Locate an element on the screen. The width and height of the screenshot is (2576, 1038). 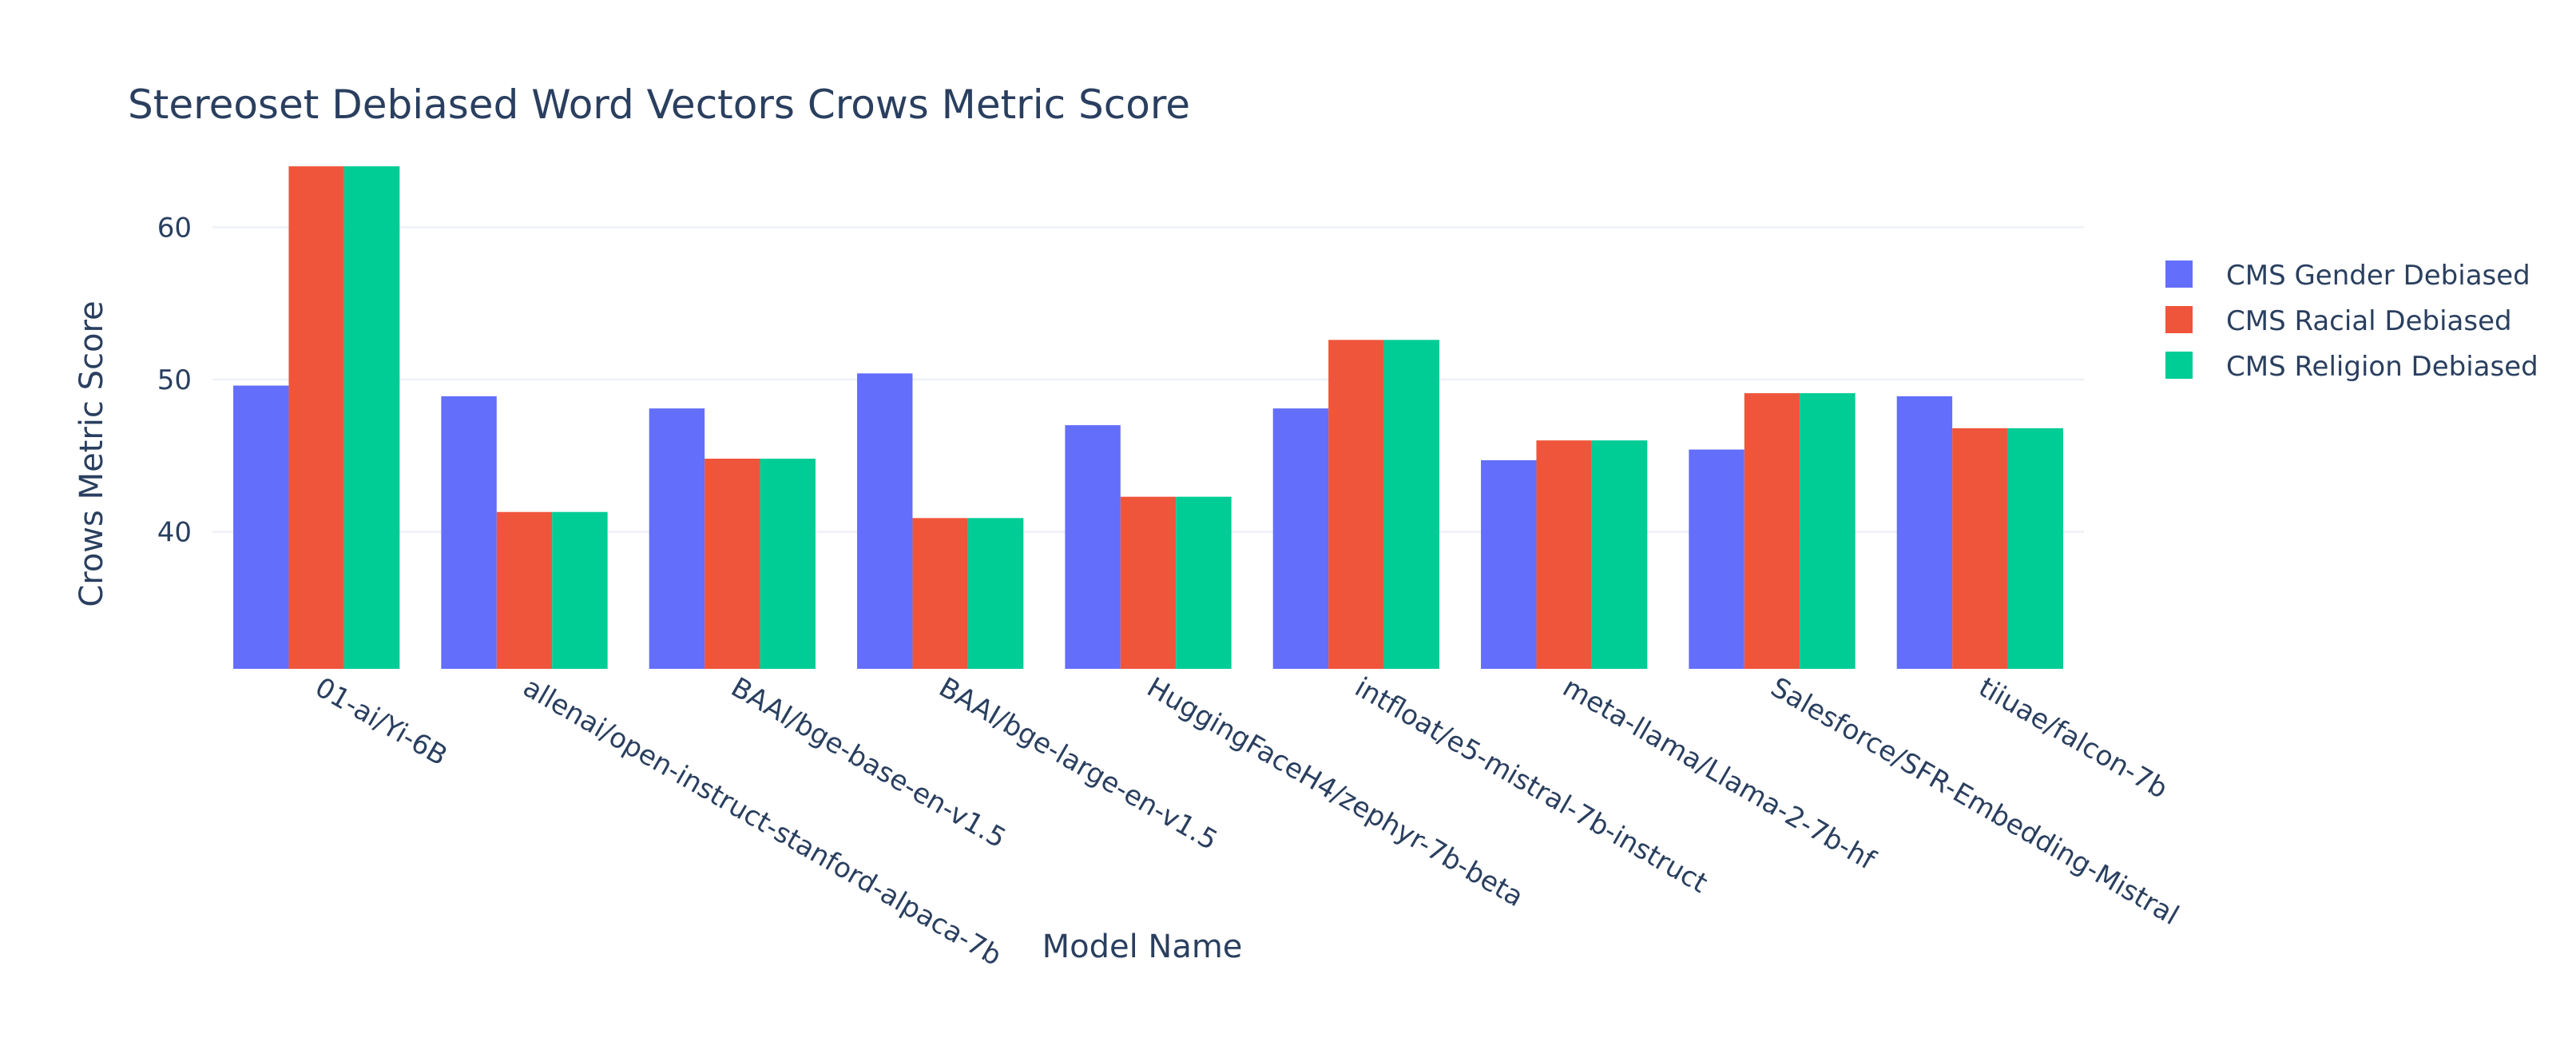
legend-item-2: CMS Religion Debiased is located at coordinates (2351, 367).